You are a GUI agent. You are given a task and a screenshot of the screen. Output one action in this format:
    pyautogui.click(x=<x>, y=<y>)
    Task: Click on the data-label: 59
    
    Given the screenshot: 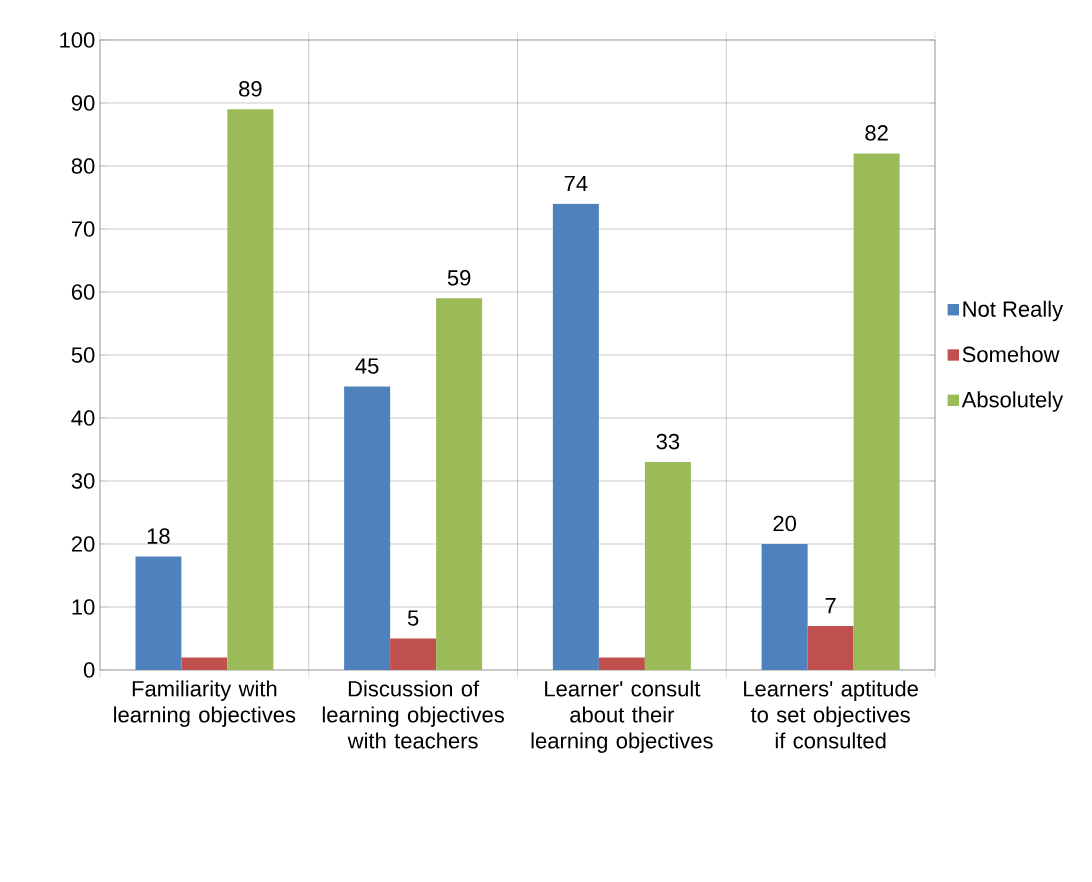 What is the action you would take?
    pyautogui.click(x=459, y=278)
    